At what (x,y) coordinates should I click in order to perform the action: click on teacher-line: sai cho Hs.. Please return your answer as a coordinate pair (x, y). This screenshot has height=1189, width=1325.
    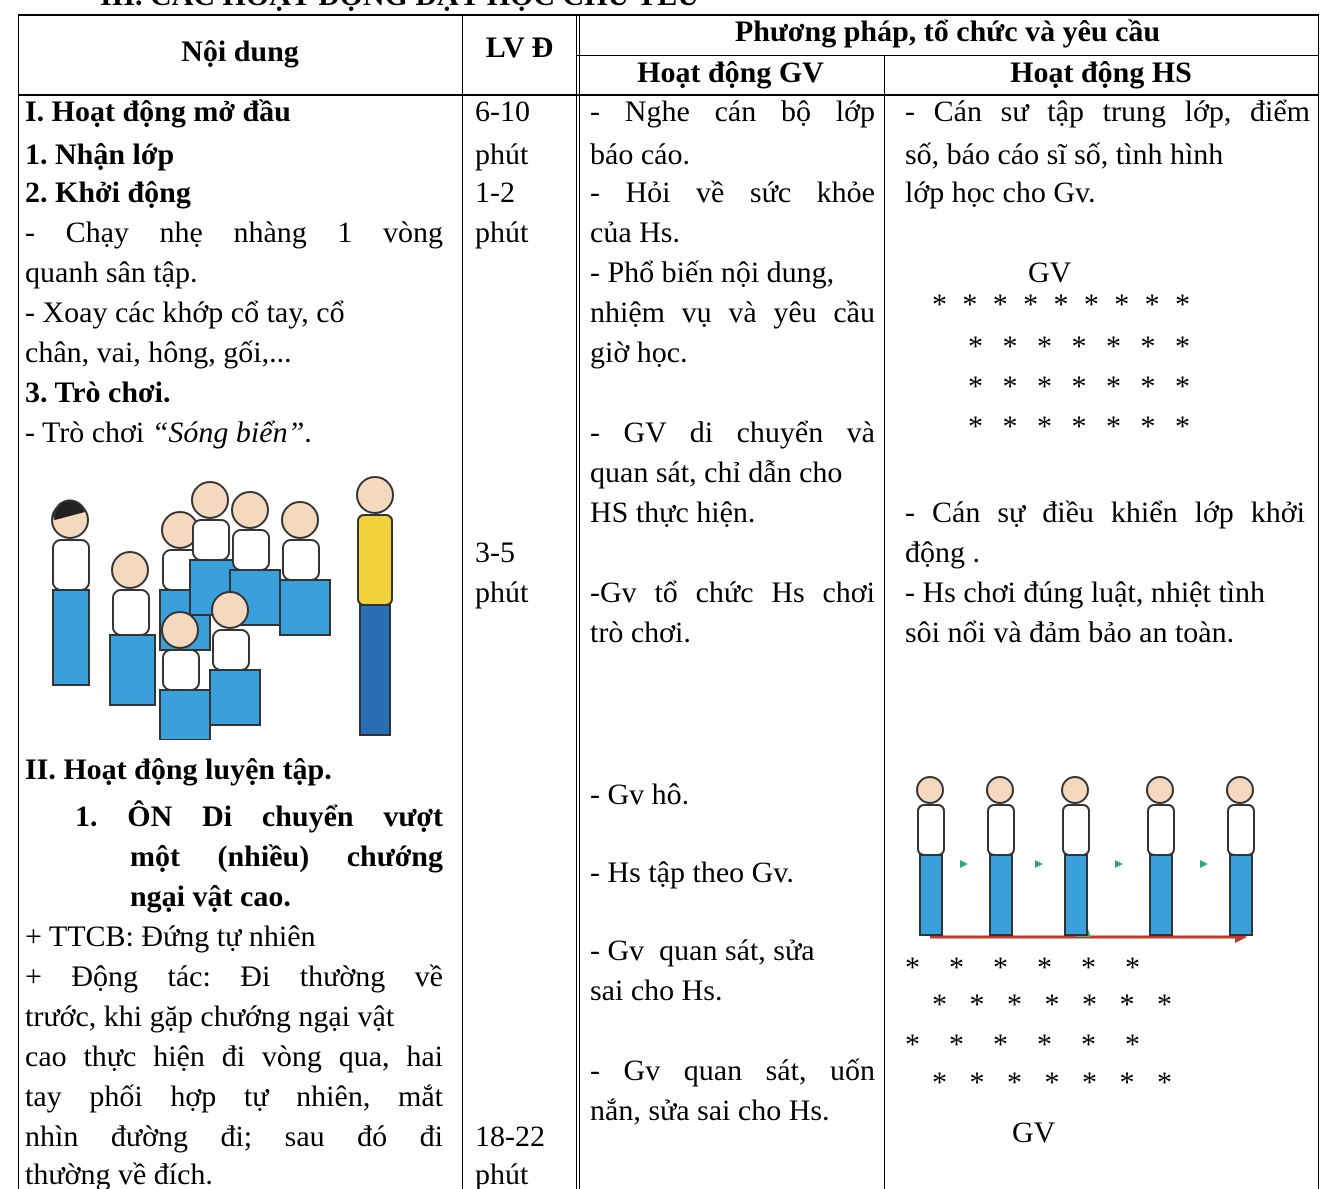
    Looking at the image, I should click on (656, 990).